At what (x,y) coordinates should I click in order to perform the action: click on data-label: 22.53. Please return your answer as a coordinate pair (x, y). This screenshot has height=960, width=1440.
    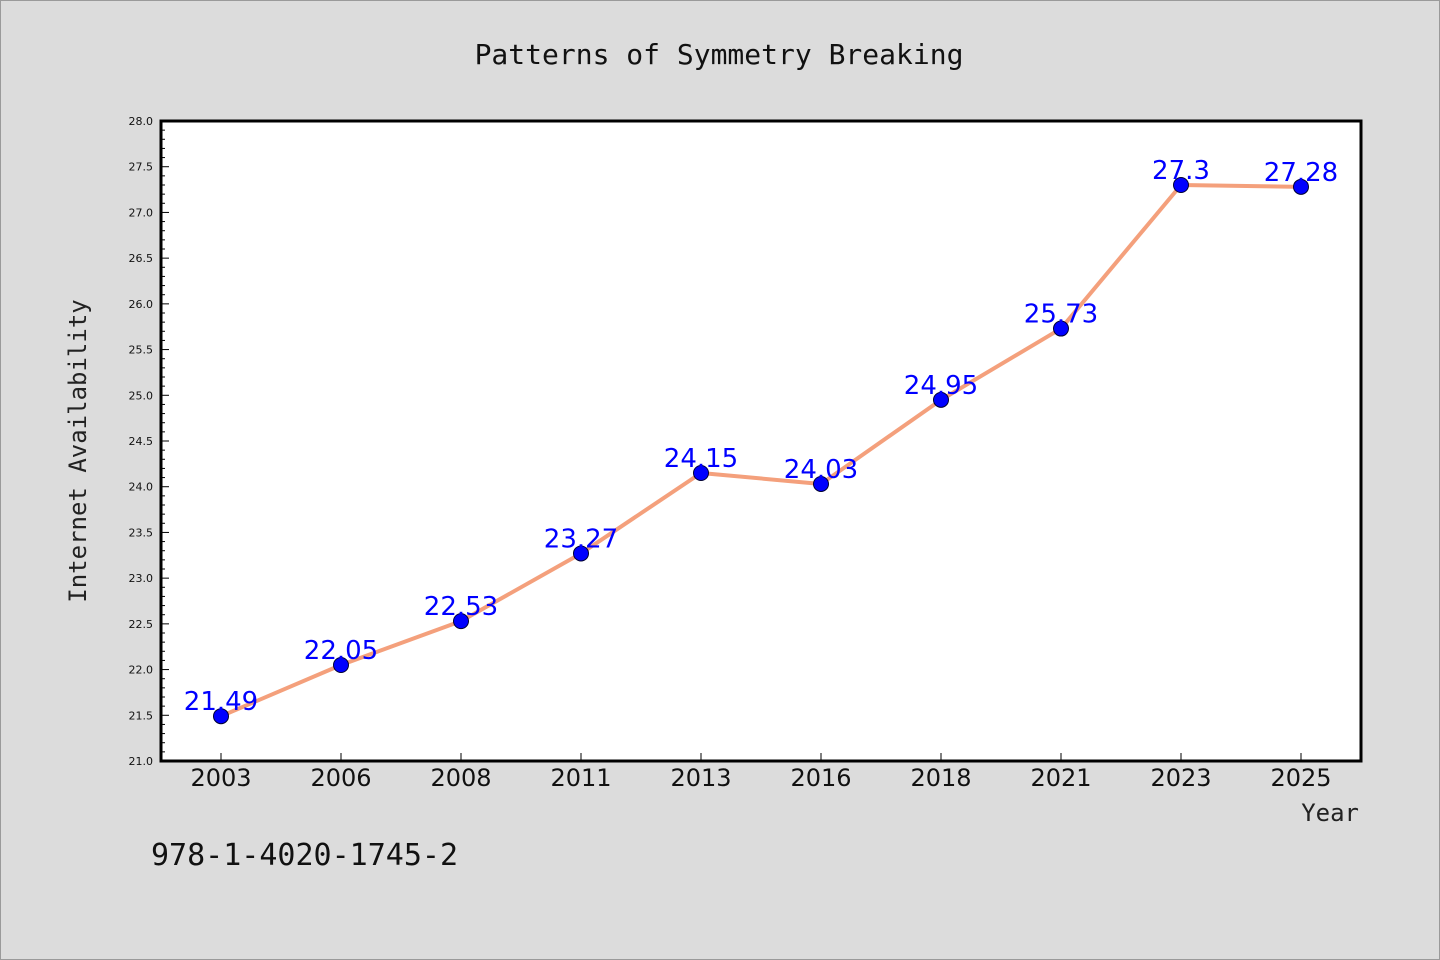
    Looking at the image, I should click on (461, 607).